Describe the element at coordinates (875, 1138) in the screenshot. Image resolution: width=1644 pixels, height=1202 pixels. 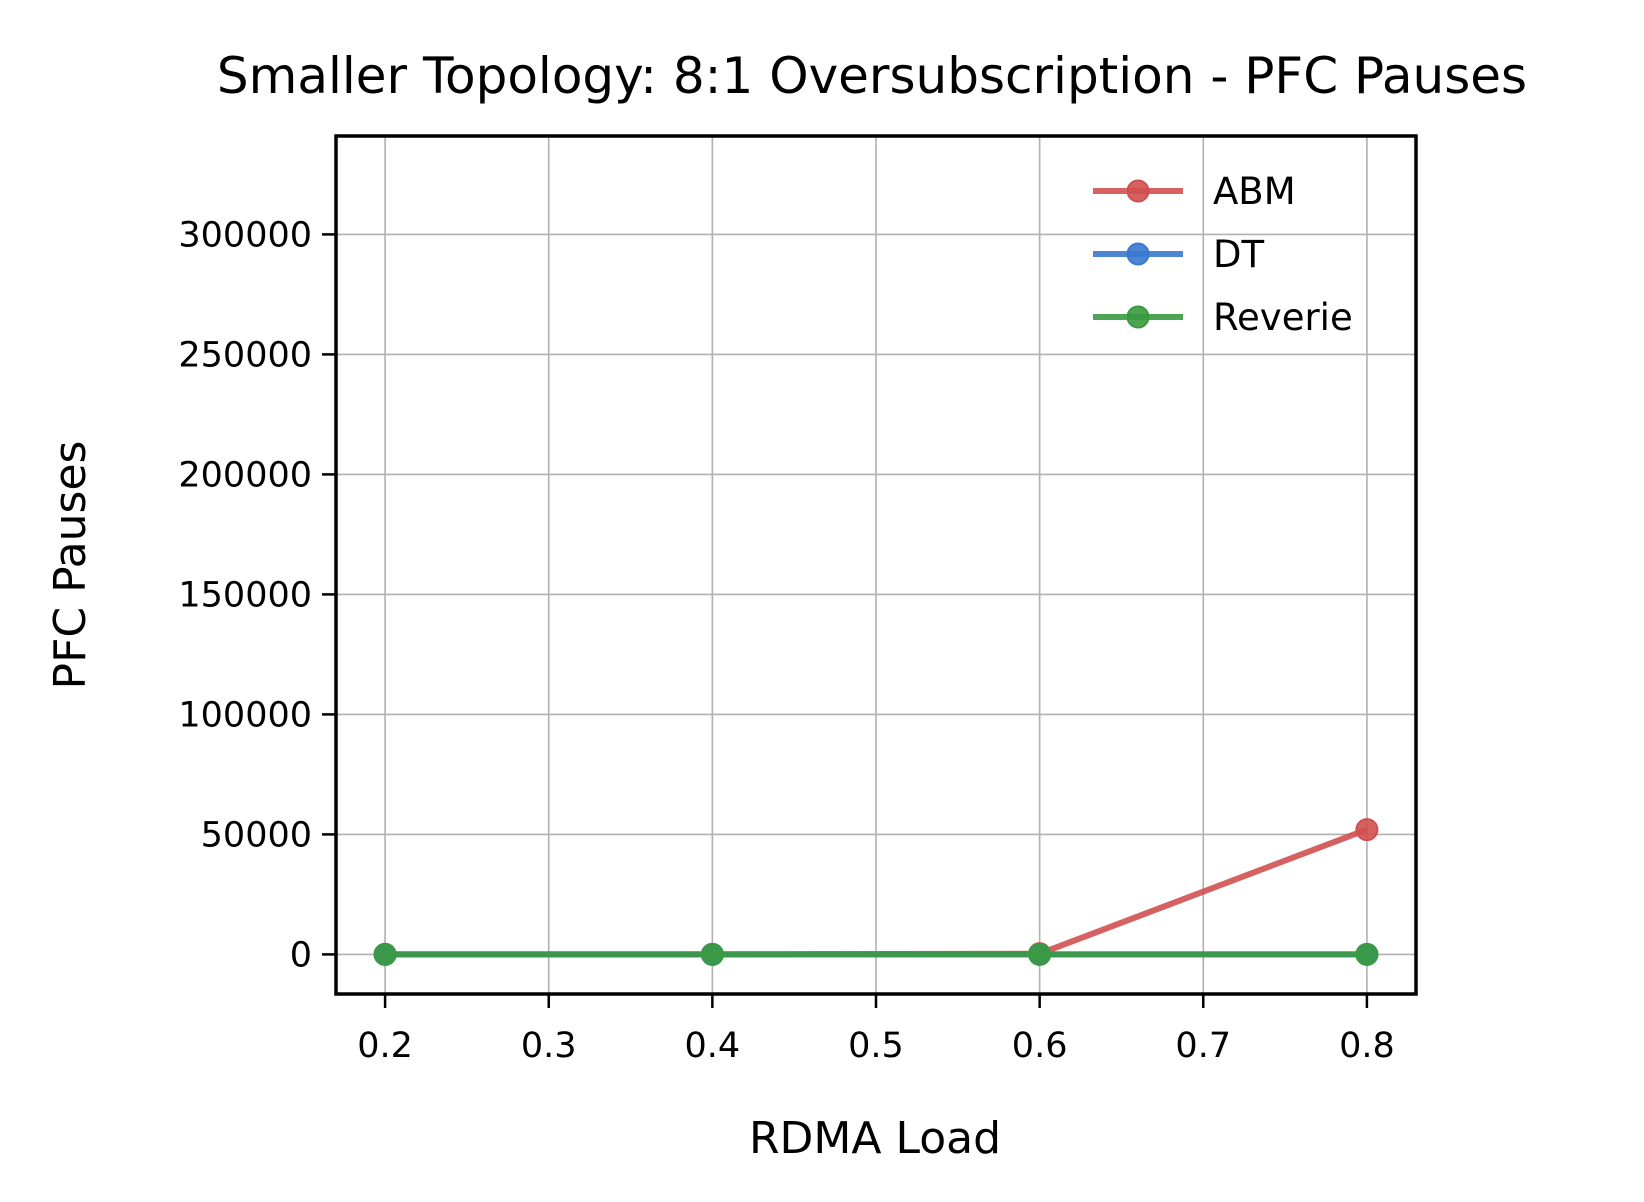
I see `x-axis-label: RDMA Load` at that location.